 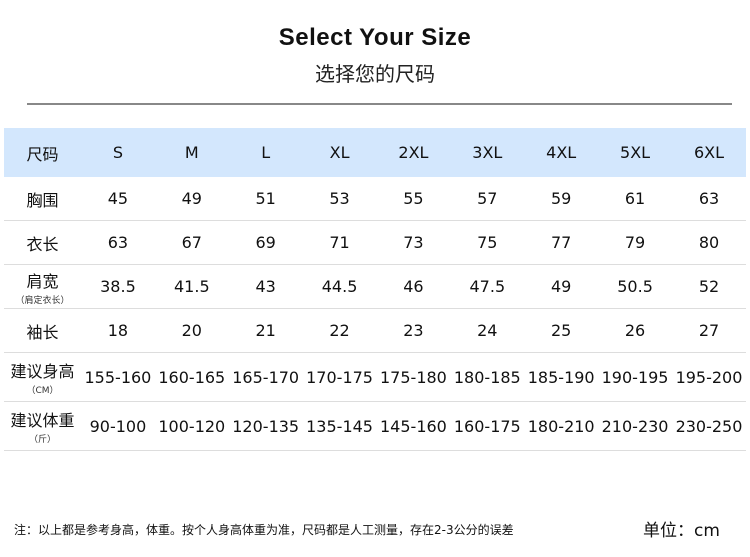 What do you see at coordinates (635, 330) in the screenshot?
I see `table-cell: 26` at bounding box center [635, 330].